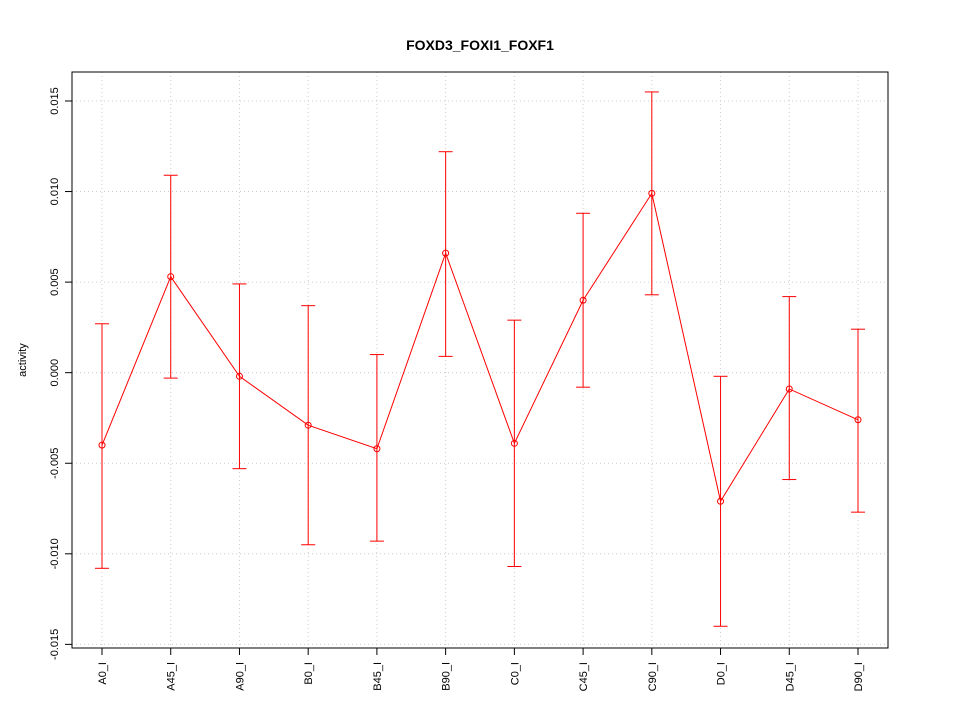 The width and height of the screenshot is (960, 720). I want to click on y-tick-label: -0.015, so click(55, 644).